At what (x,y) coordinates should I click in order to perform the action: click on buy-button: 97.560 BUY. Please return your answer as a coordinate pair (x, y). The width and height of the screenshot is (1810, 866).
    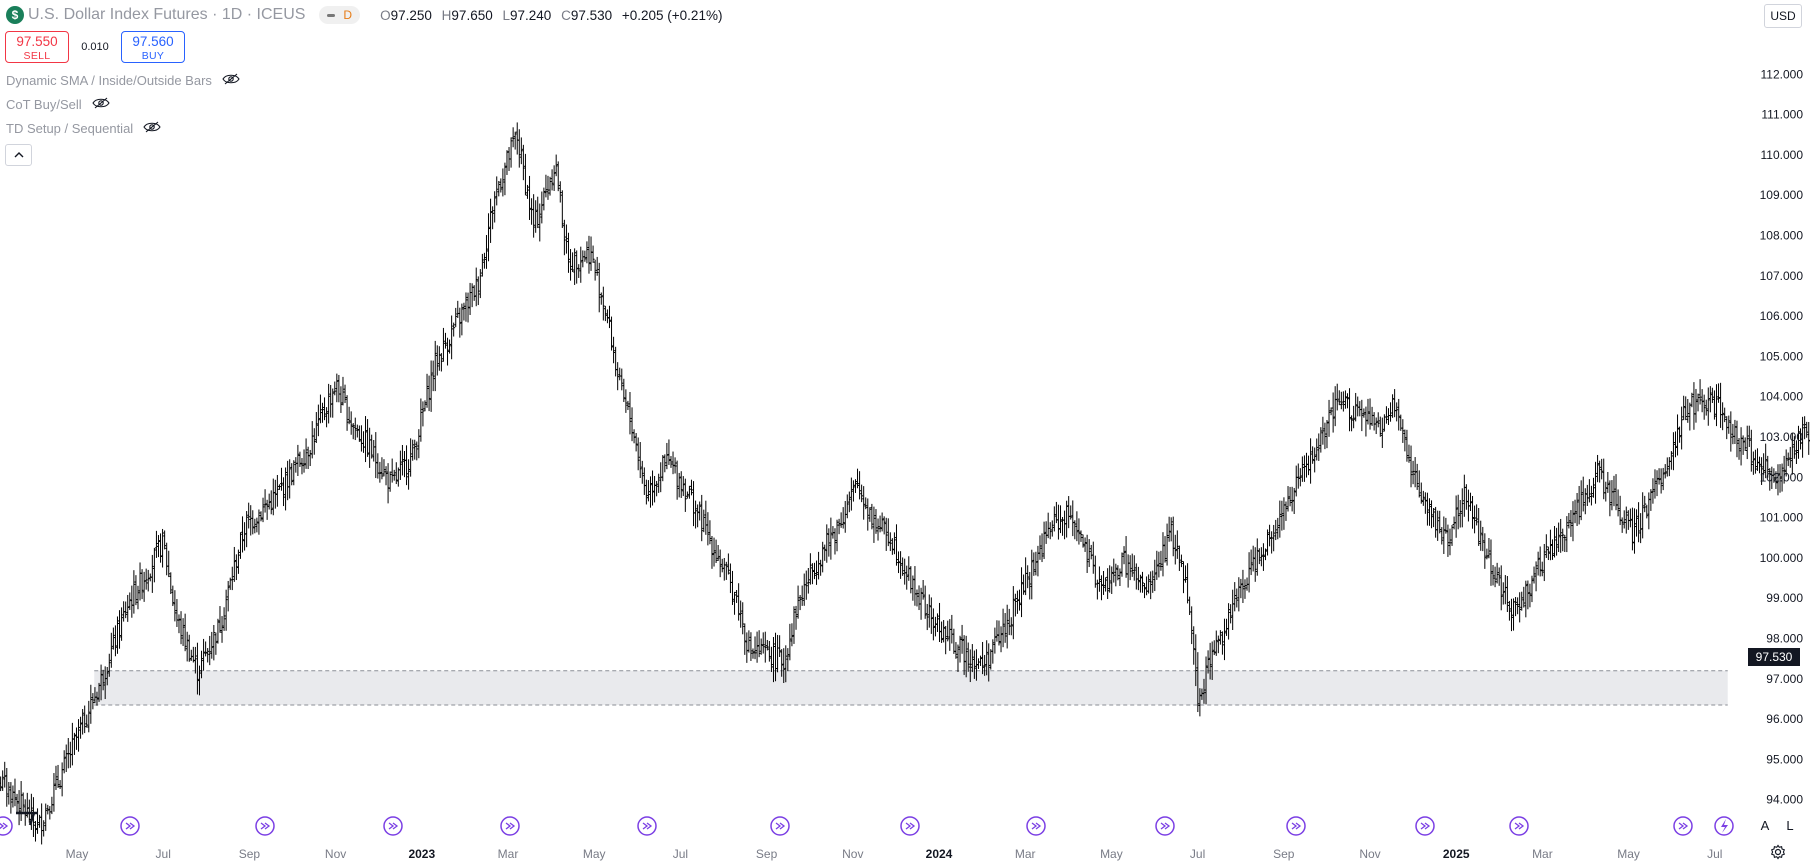
    Looking at the image, I should click on (153, 47).